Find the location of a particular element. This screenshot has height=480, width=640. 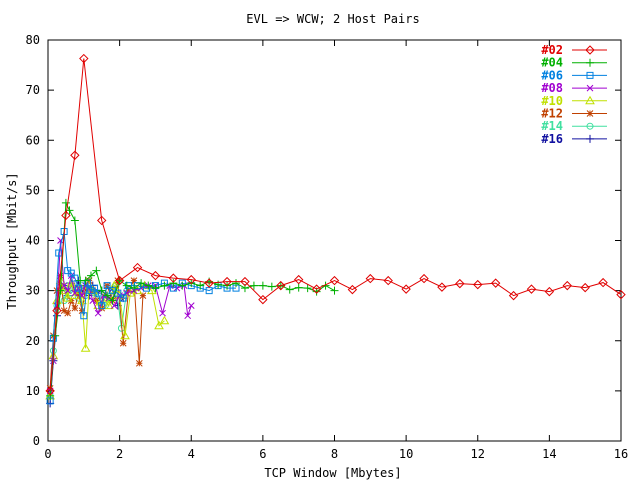

x-tick-label: 6 is located at coordinates (262, 454).